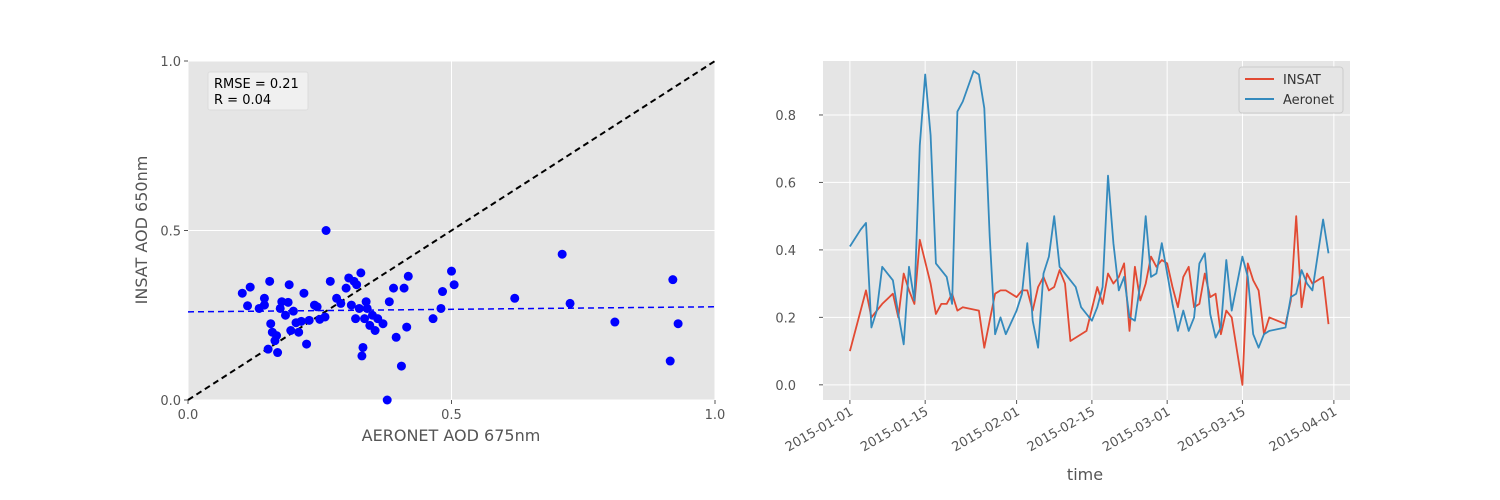 The width and height of the screenshot is (1500, 500). Describe the element at coordinates (1085, 474) in the screenshot. I see `timeseries-x-axis-label: time` at that location.